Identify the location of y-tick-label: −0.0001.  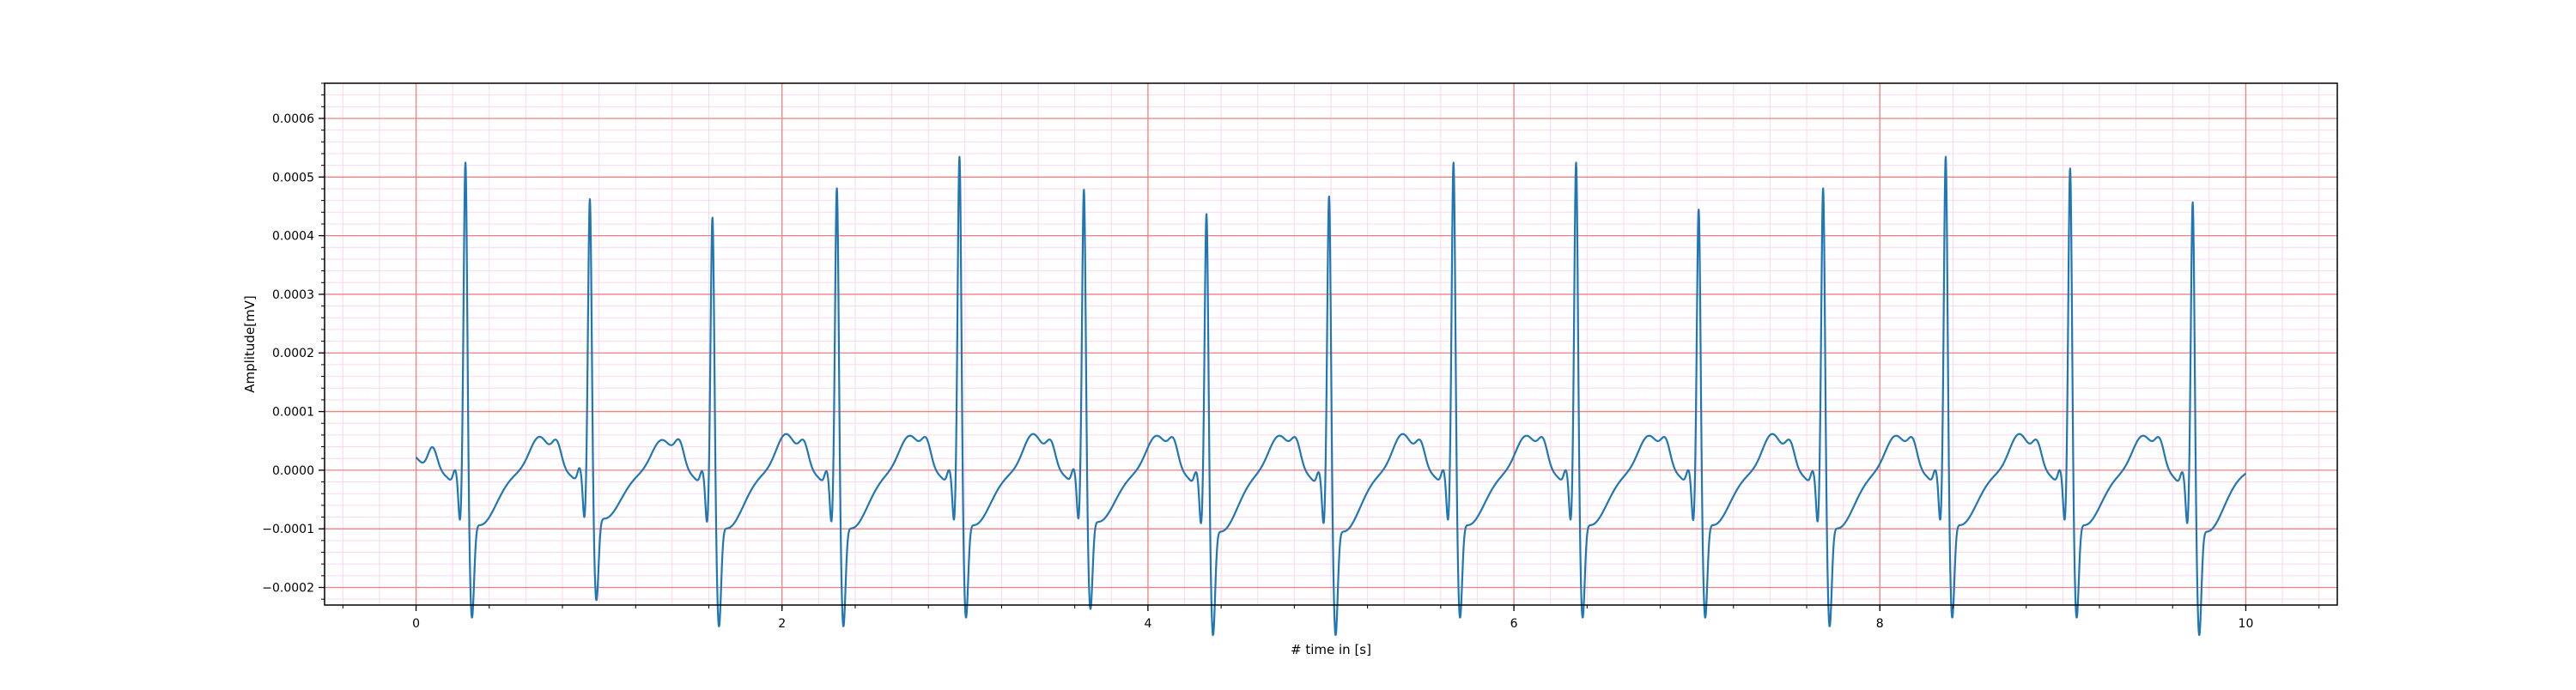
(288, 529).